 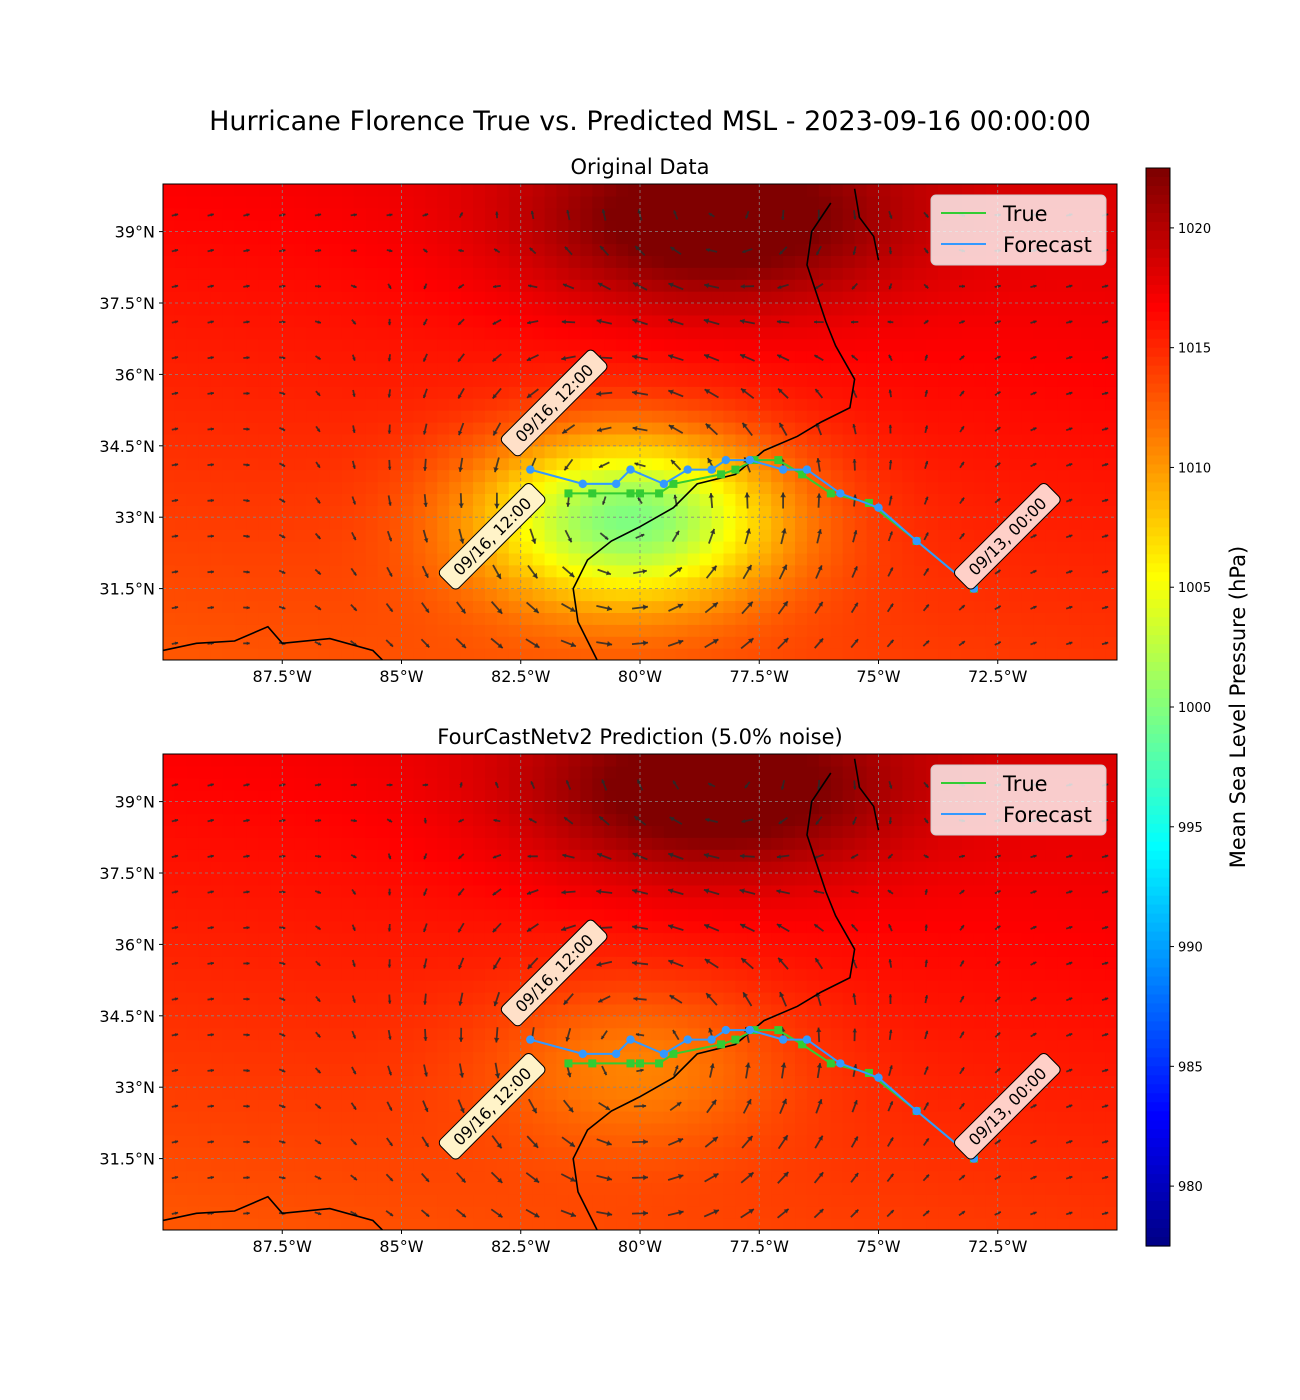 What do you see at coordinates (521, 676) in the screenshot?
I see `x-tick-label: 82.5°W` at bounding box center [521, 676].